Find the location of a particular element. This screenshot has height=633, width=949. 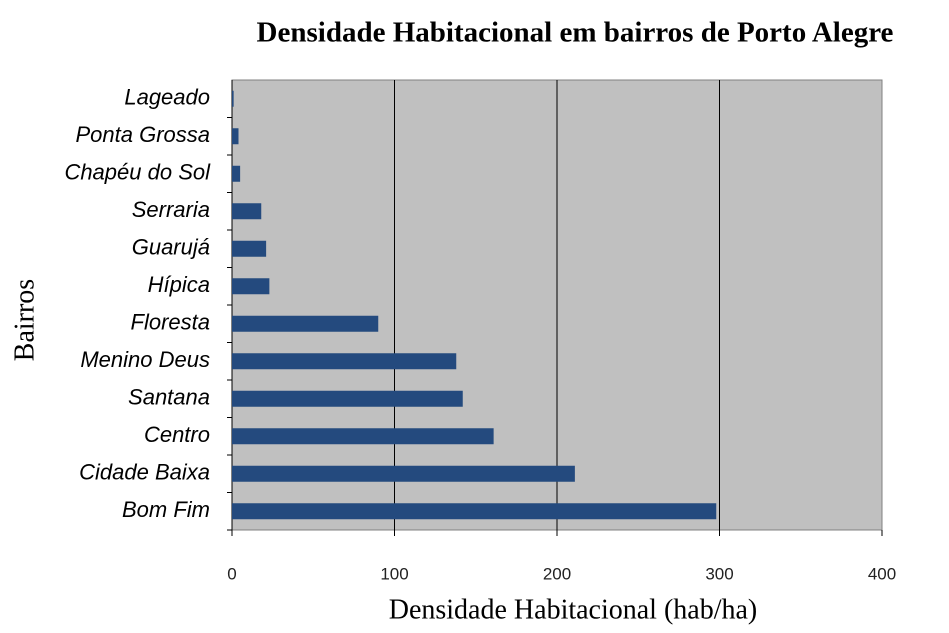

y-tick-label: Guarujá is located at coordinates (171, 247).